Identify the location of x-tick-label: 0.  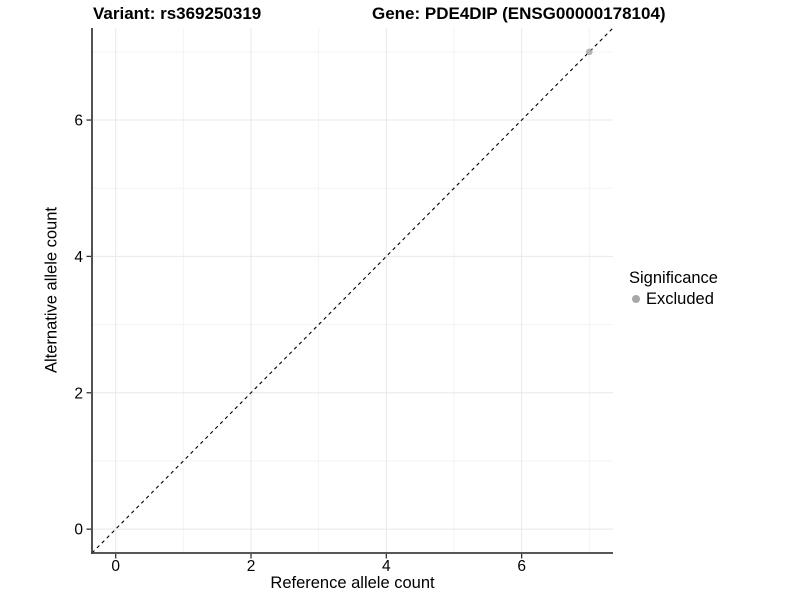
(115, 566).